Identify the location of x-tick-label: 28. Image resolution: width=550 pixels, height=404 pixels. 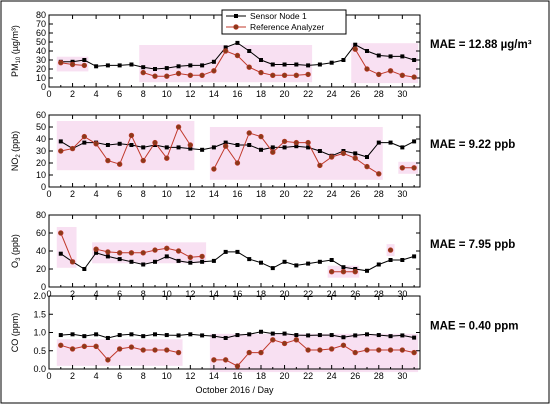
(379, 294).